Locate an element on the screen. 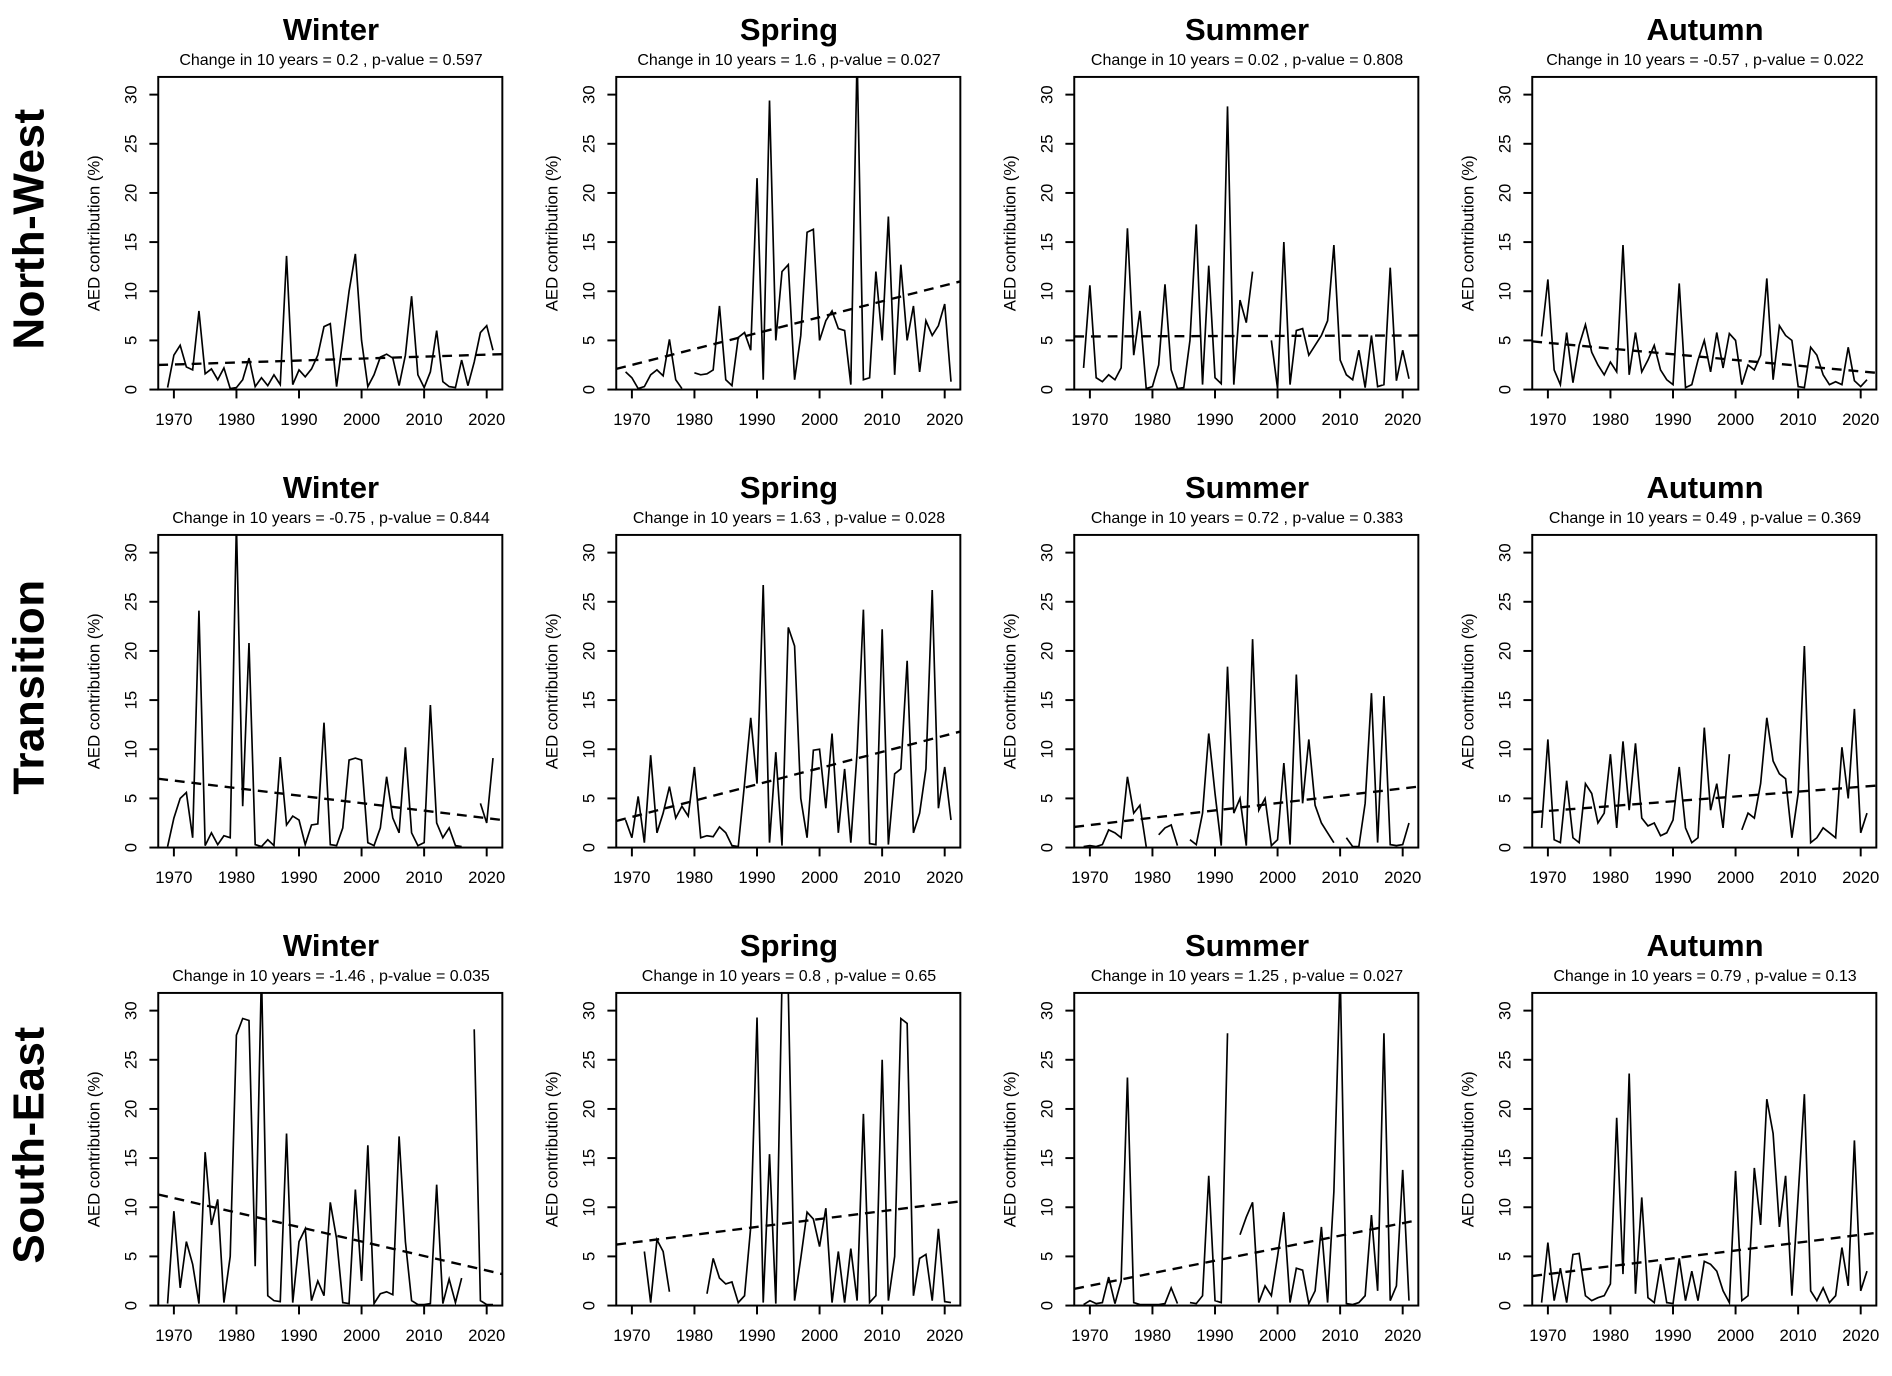 The height and width of the screenshot is (1376, 1892). row-label-north-west: North-West is located at coordinates (30, 229).